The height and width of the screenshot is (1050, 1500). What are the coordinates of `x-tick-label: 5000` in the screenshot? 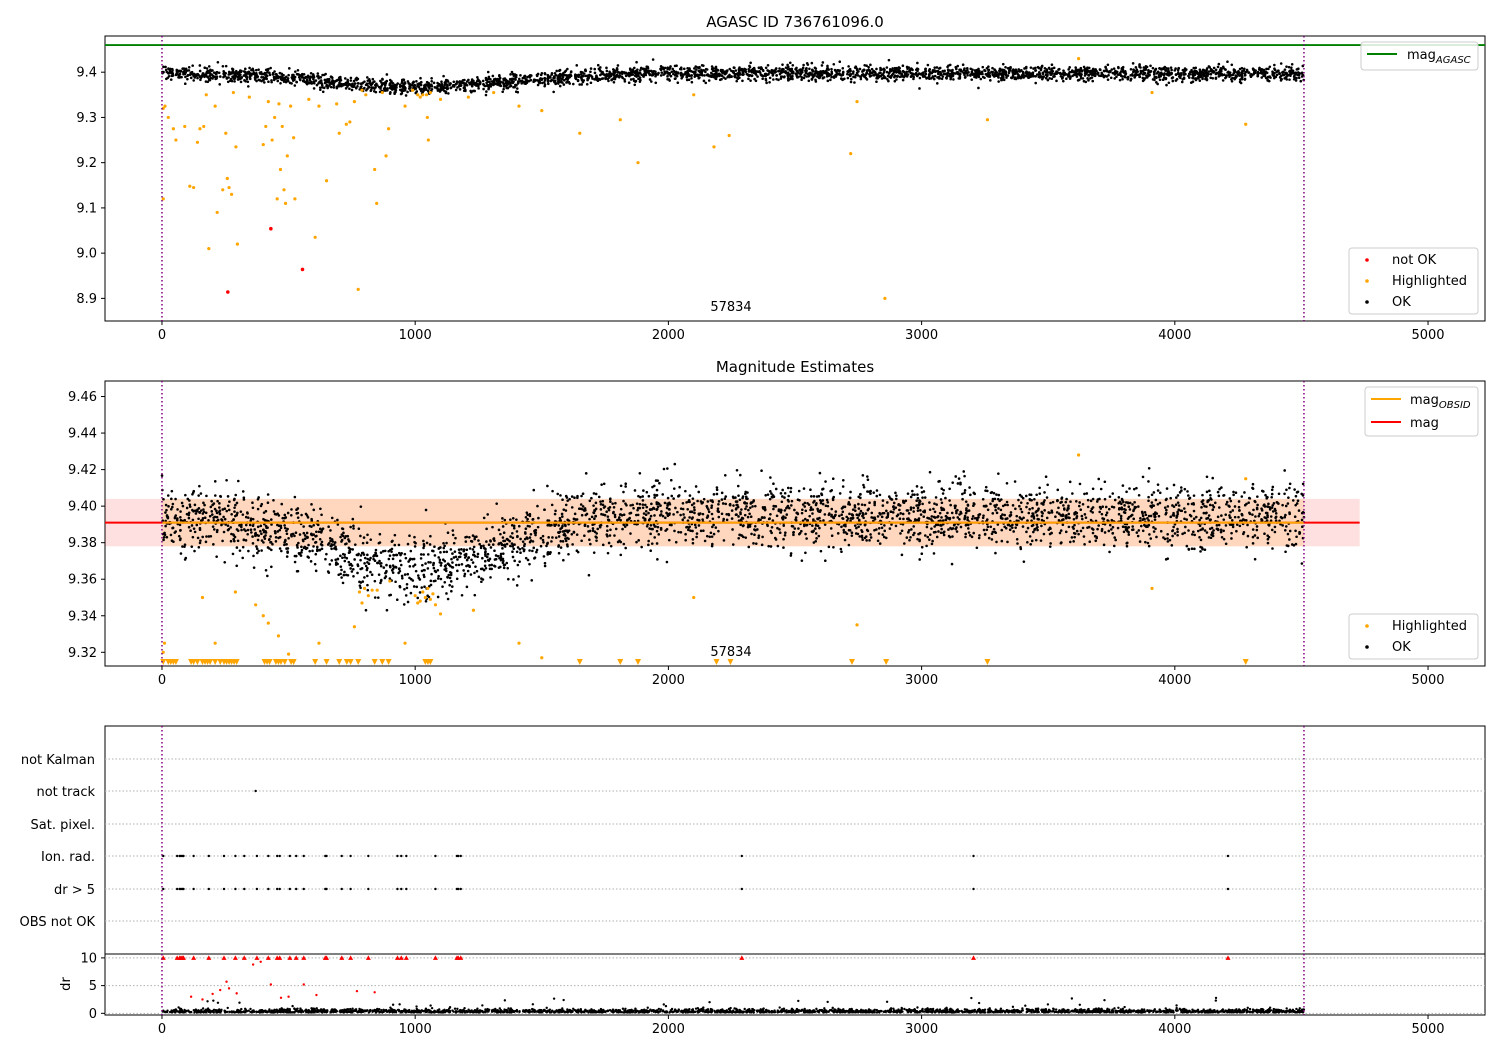 It's located at (1427, 335).